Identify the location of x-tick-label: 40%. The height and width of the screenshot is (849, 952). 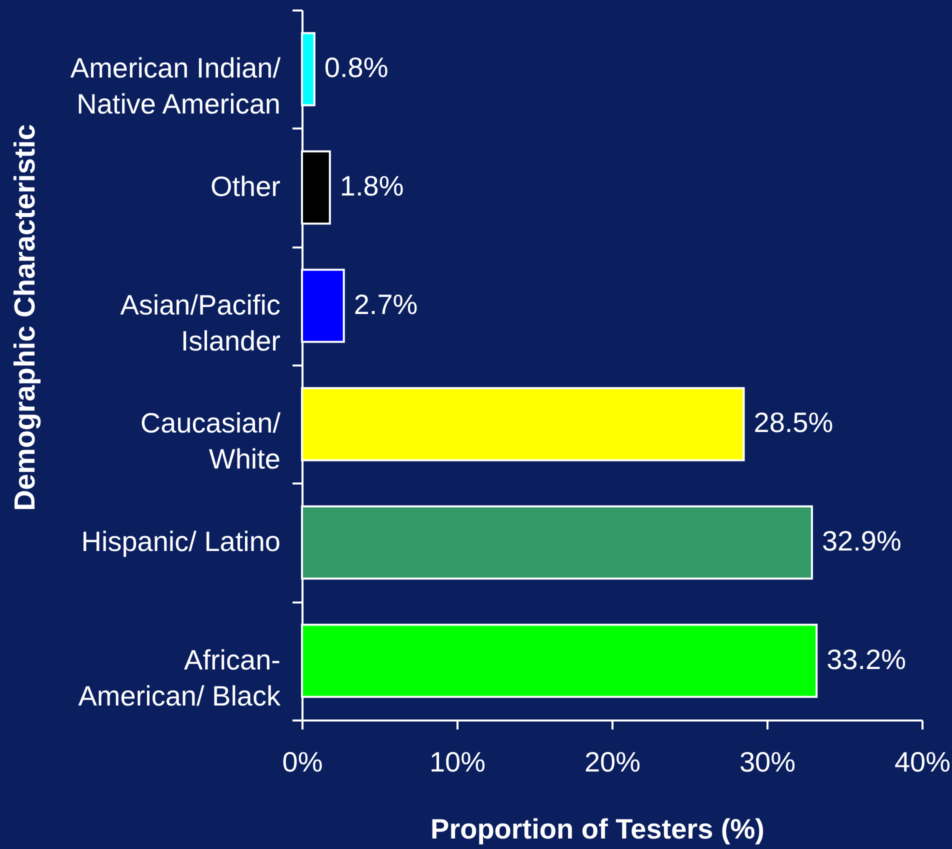
(922, 762).